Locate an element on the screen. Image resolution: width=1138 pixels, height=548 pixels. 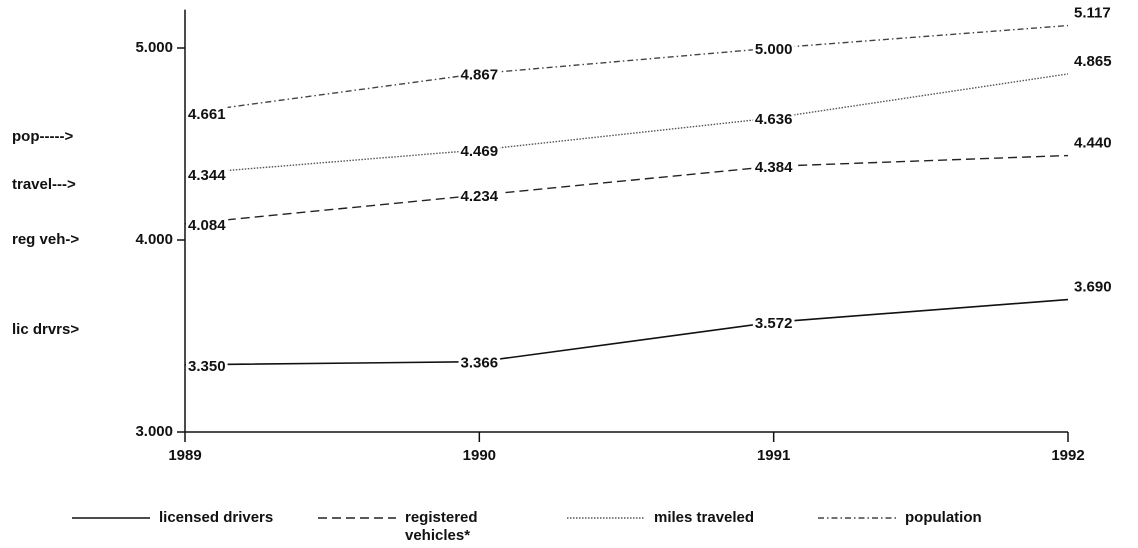
data-label: 4.084 is located at coordinates (207, 225).